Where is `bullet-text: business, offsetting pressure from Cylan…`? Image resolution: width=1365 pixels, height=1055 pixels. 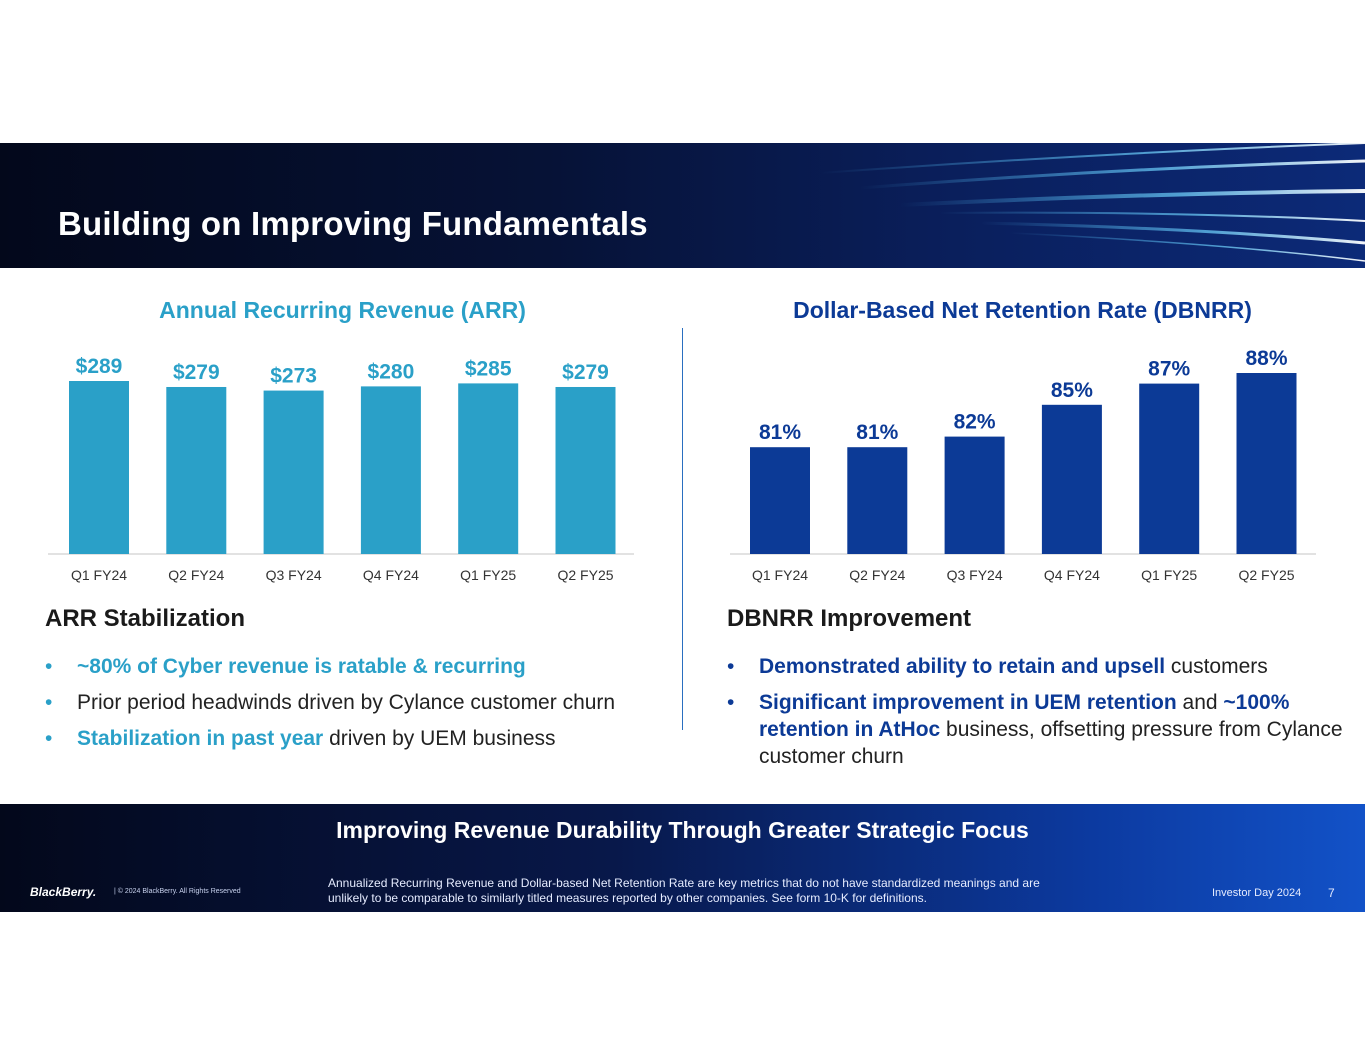
bullet-text: business, offsetting pressure from Cylan… is located at coordinates (1051, 743).